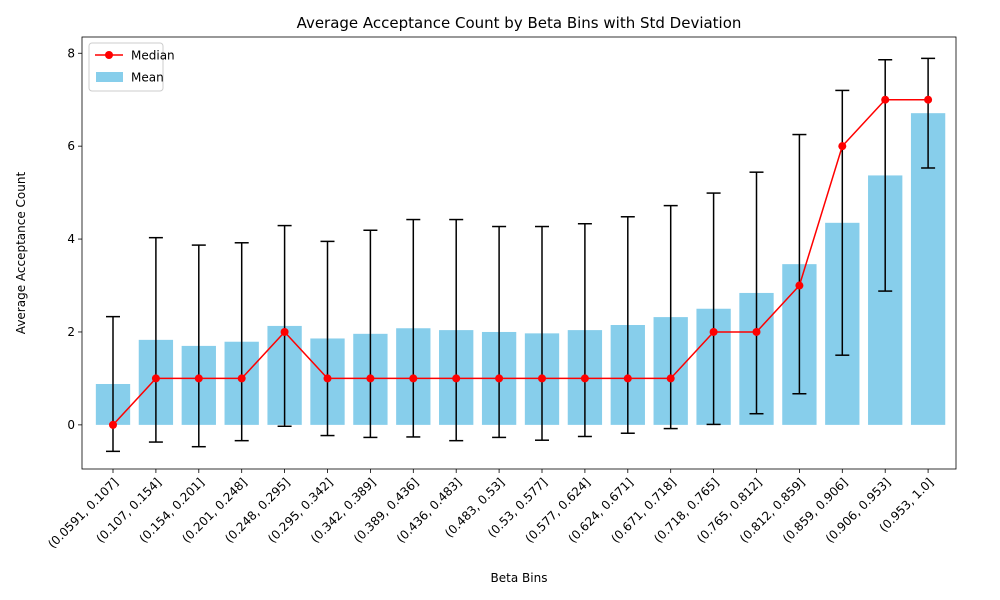 Image resolution: width=1000 pixels, height=600 pixels. Describe the element at coordinates (109, 77) in the screenshot. I see `legend-mean-swatch` at that location.